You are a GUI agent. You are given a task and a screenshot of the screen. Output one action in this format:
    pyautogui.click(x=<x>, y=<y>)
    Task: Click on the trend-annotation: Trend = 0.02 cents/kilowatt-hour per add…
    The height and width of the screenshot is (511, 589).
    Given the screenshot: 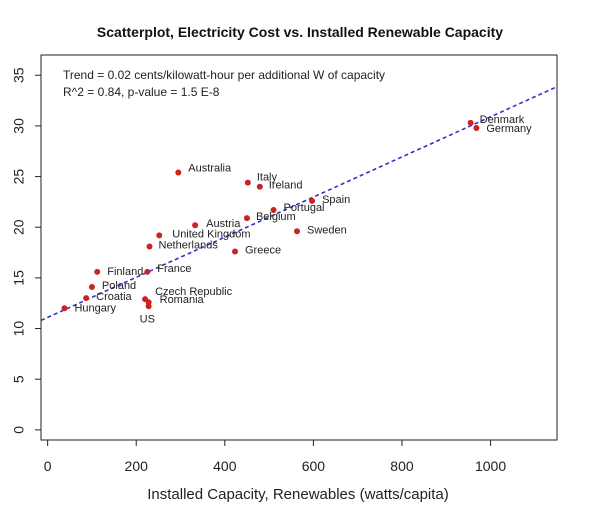 What is the action you would take?
    pyautogui.click(x=224, y=75)
    